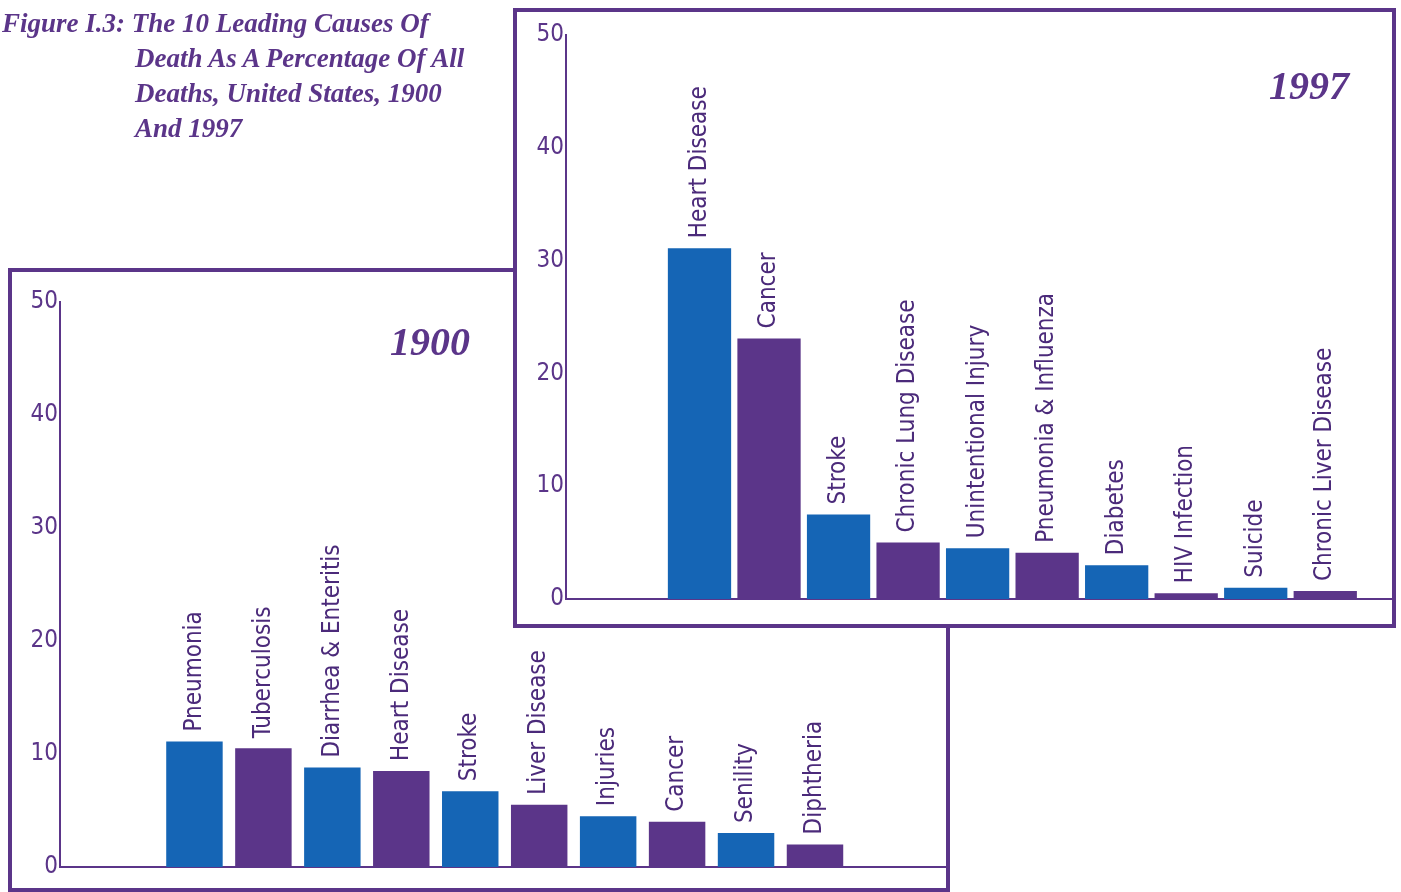  What do you see at coordinates (261, 673) in the screenshot?
I see `x-tick-label: Tuberculosis` at bounding box center [261, 673].